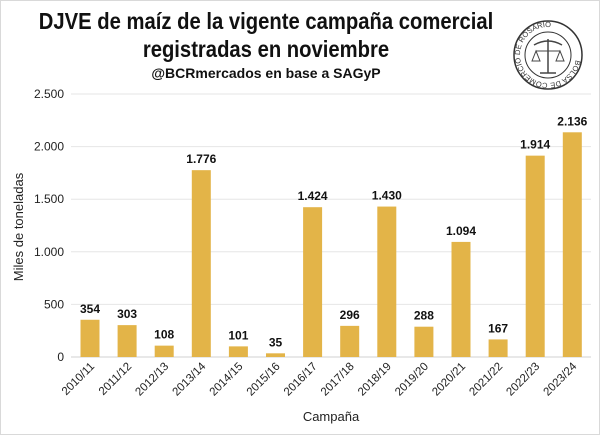 Image resolution: width=600 pixels, height=435 pixels. What do you see at coordinates (266, 49) in the screenshot?
I see `title-line-2: registradas en noviembre` at bounding box center [266, 49].